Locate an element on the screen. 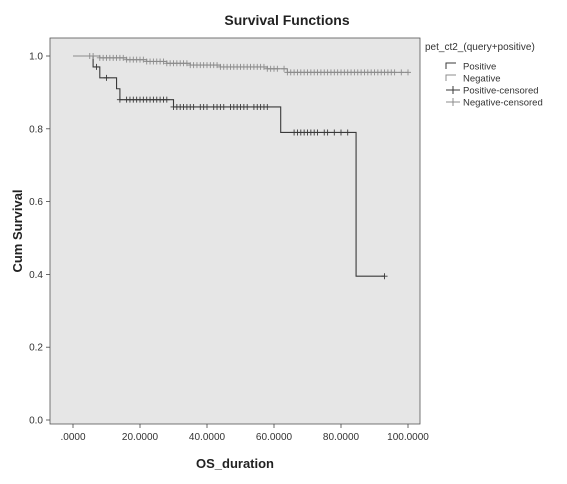  y-axis: 0.0 0.2 0.4 0.6 0.8 1.0 is located at coordinates (39, 239).